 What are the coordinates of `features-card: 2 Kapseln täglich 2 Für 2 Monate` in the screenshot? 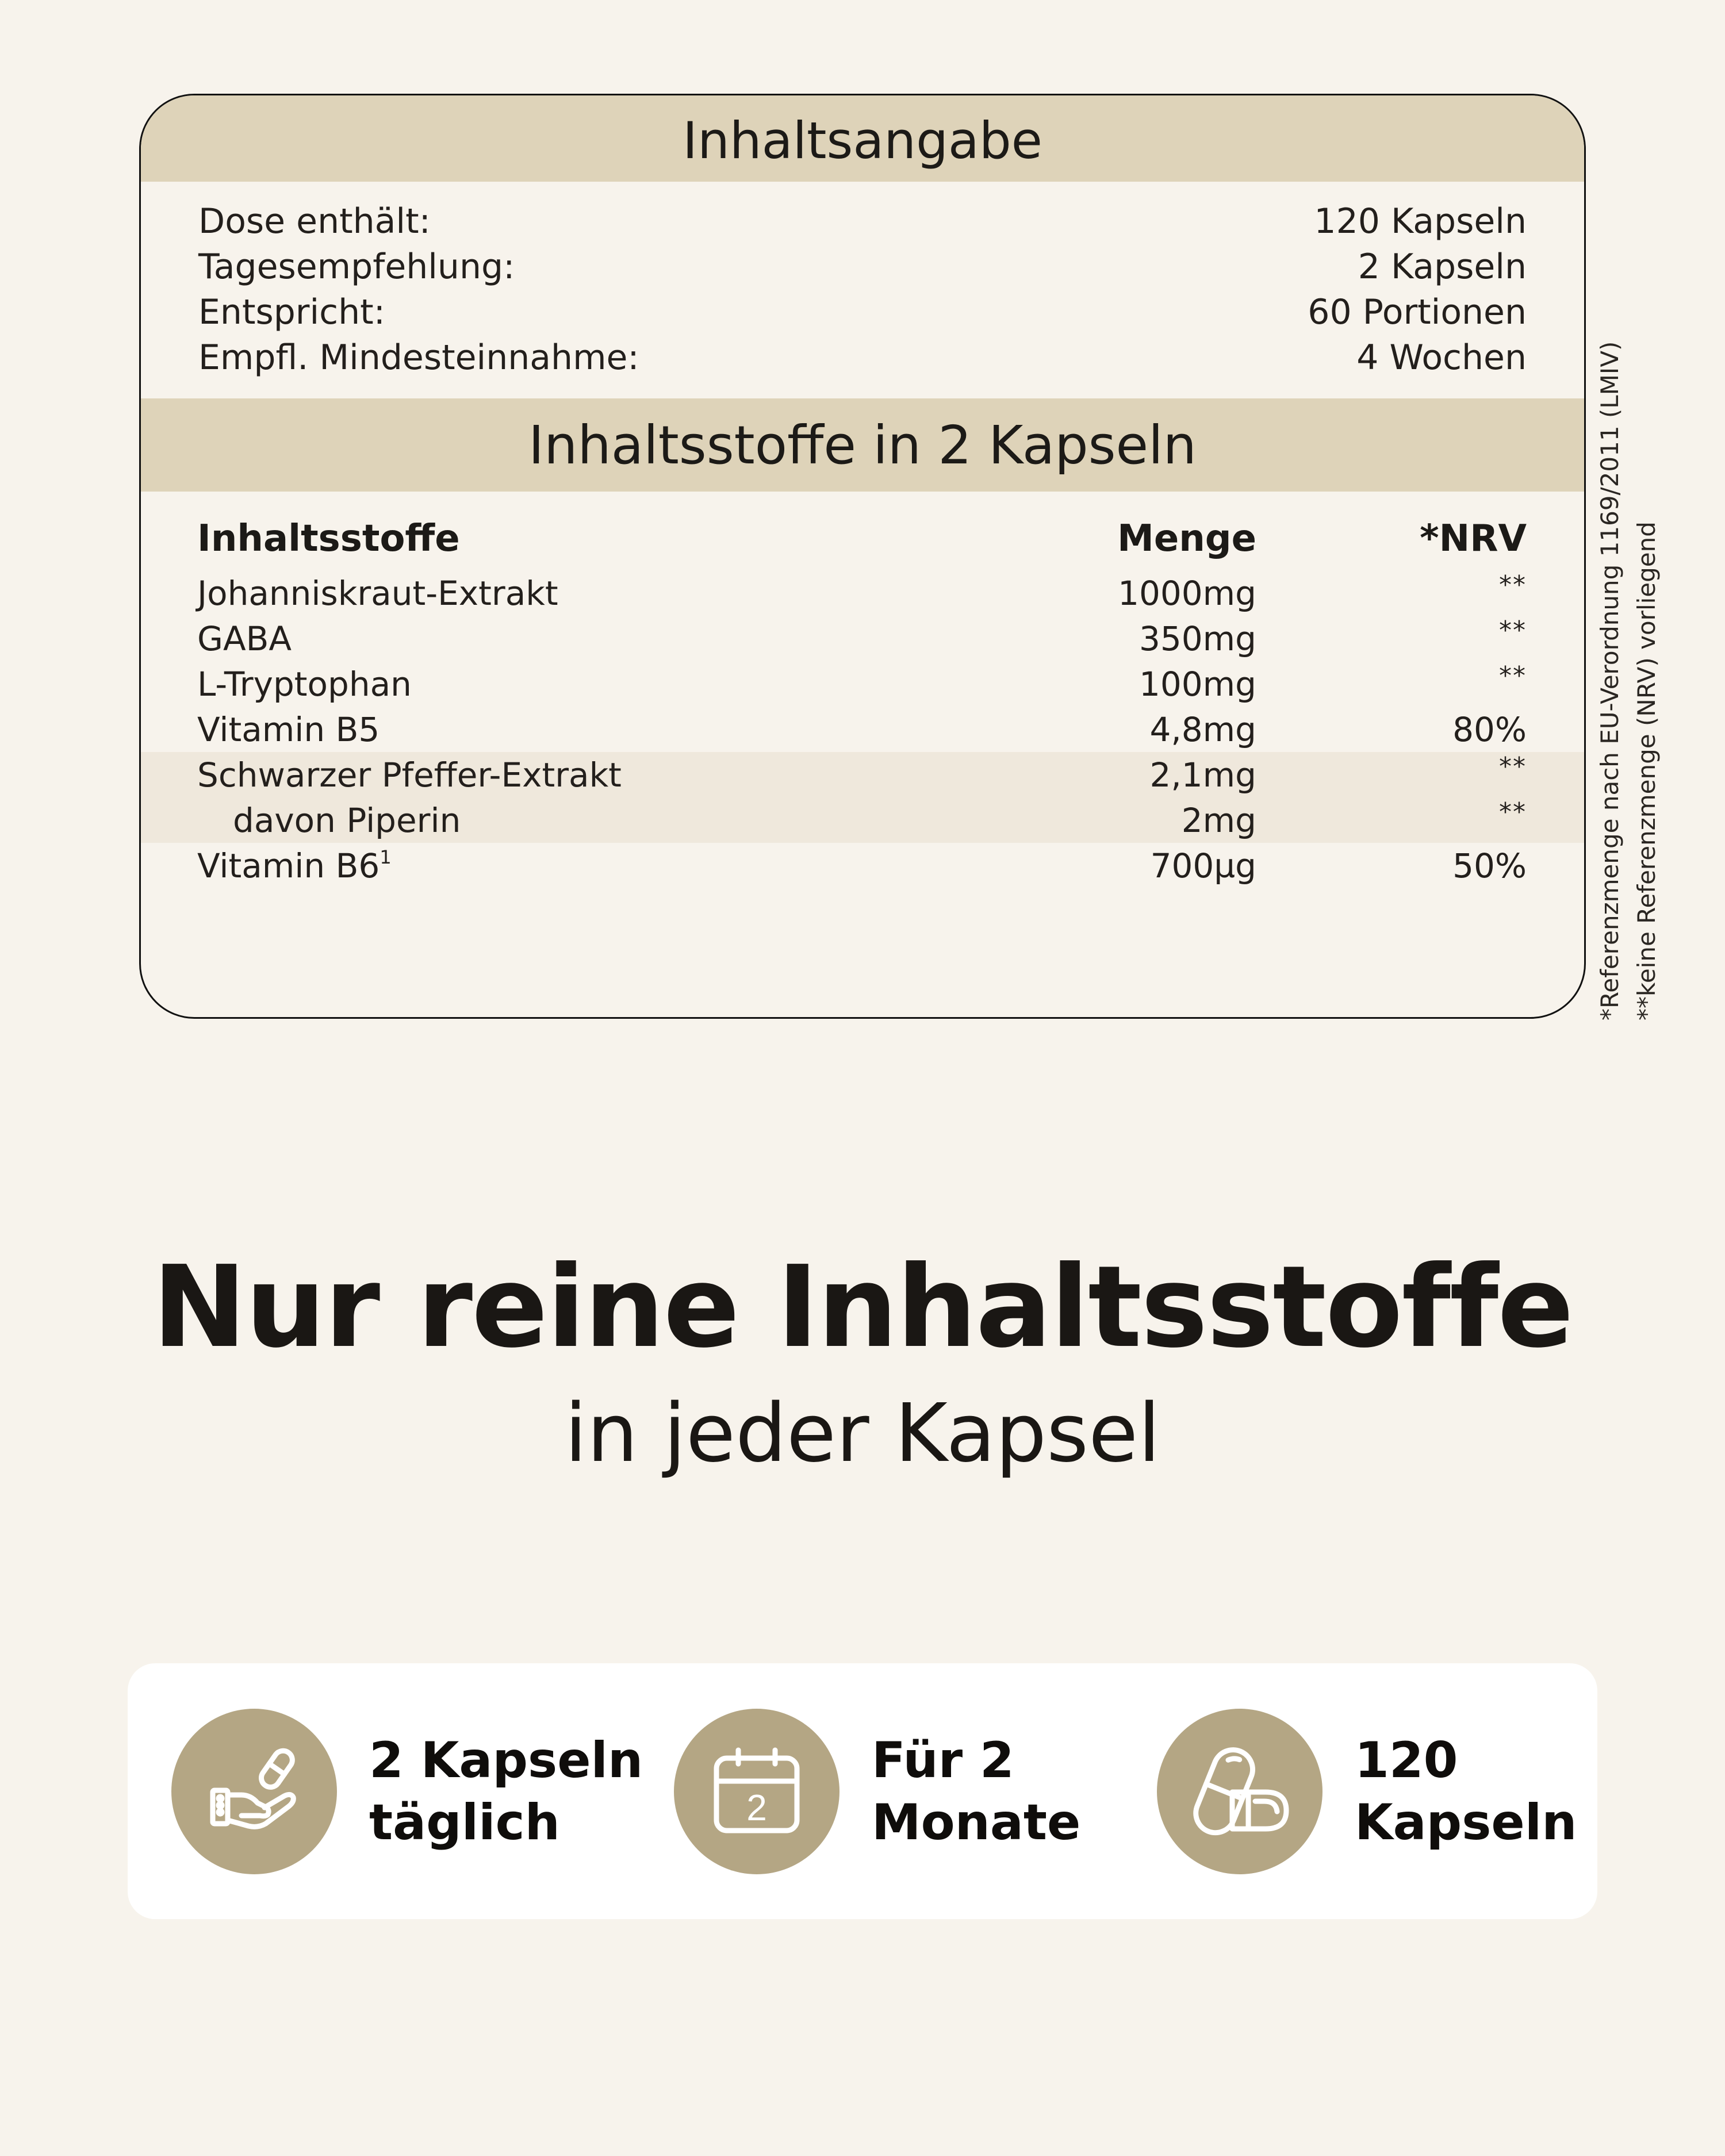 It's located at (862, 1791).